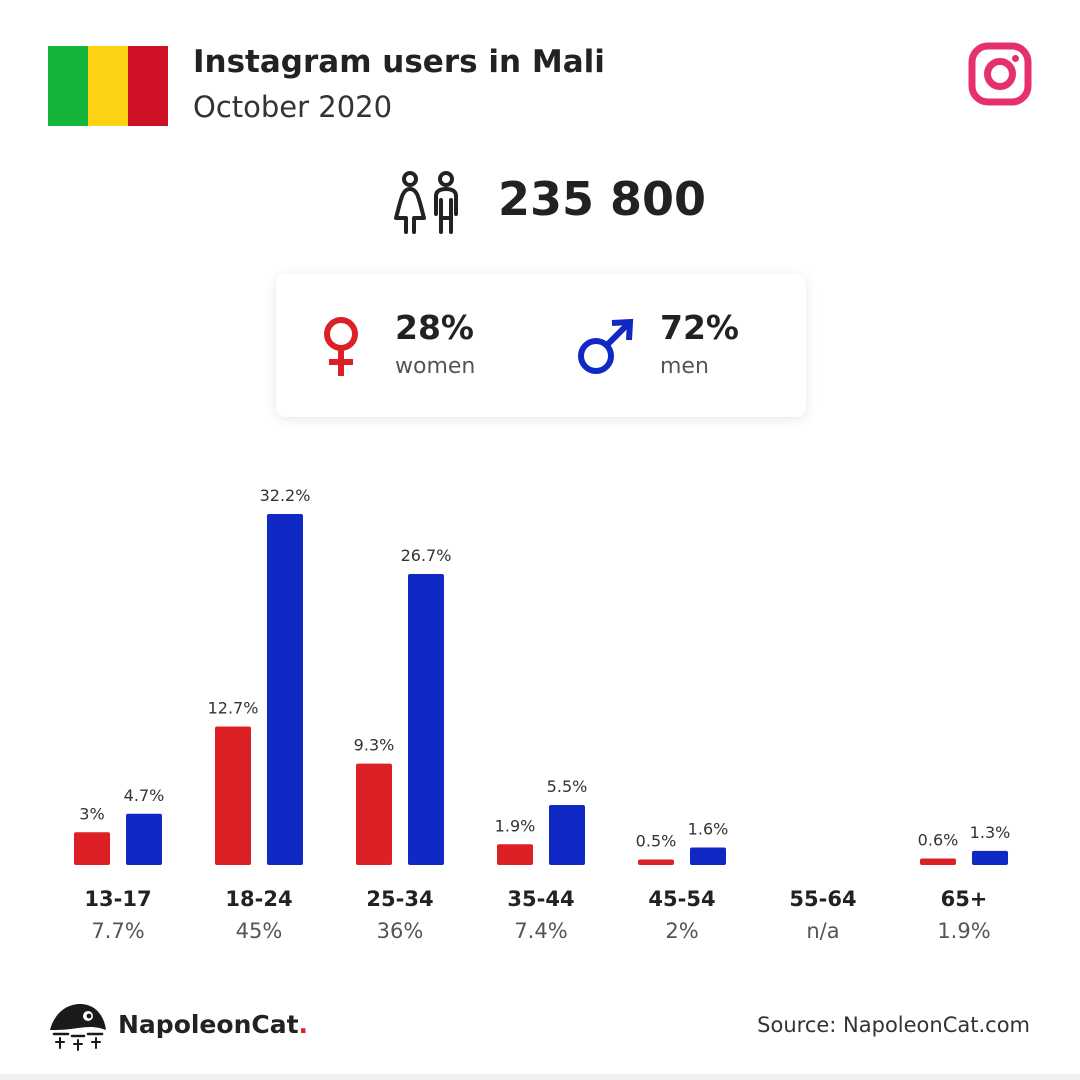 The width and height of the screenshot is (1080, 1080). What do you see at coordinates (990, 857) in the screenshot?
I see `bar-men-65+` at bounding box center [990, 857].